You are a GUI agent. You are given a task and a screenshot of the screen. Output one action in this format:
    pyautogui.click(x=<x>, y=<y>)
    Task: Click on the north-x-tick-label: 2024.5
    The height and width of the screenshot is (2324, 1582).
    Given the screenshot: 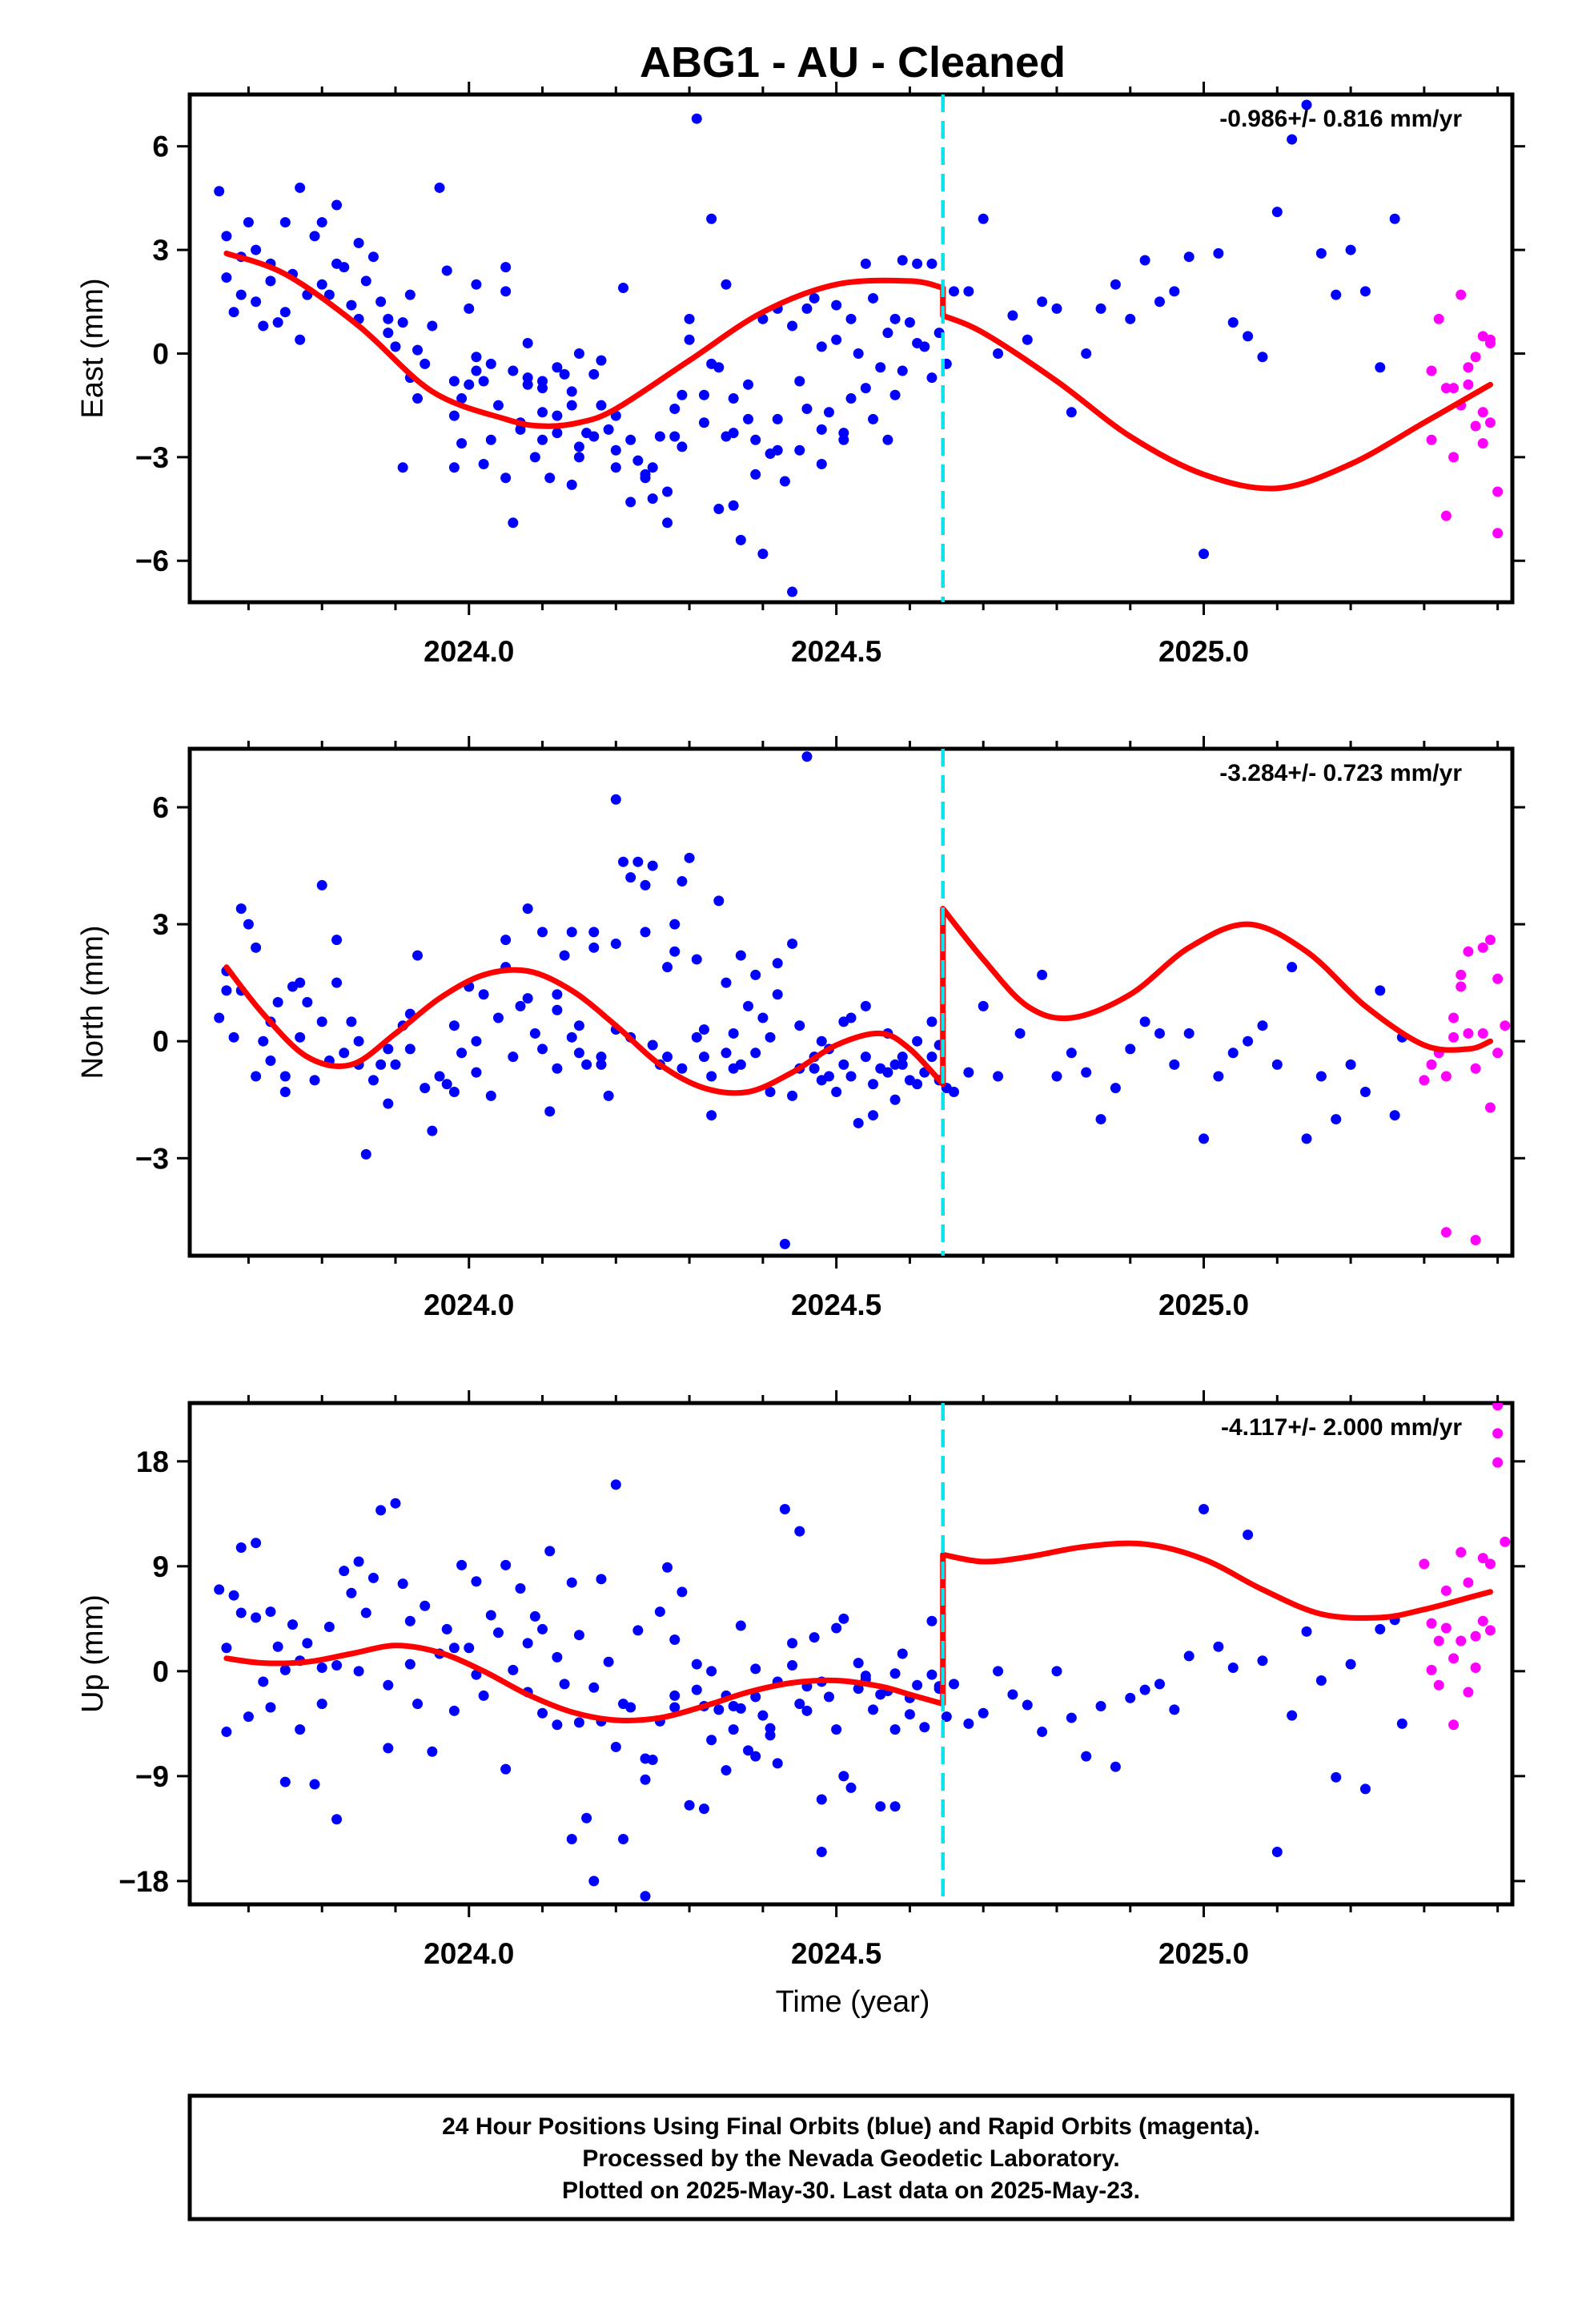 What is the action you would take?
    pyautogui.click(x=836, y=1305)
    